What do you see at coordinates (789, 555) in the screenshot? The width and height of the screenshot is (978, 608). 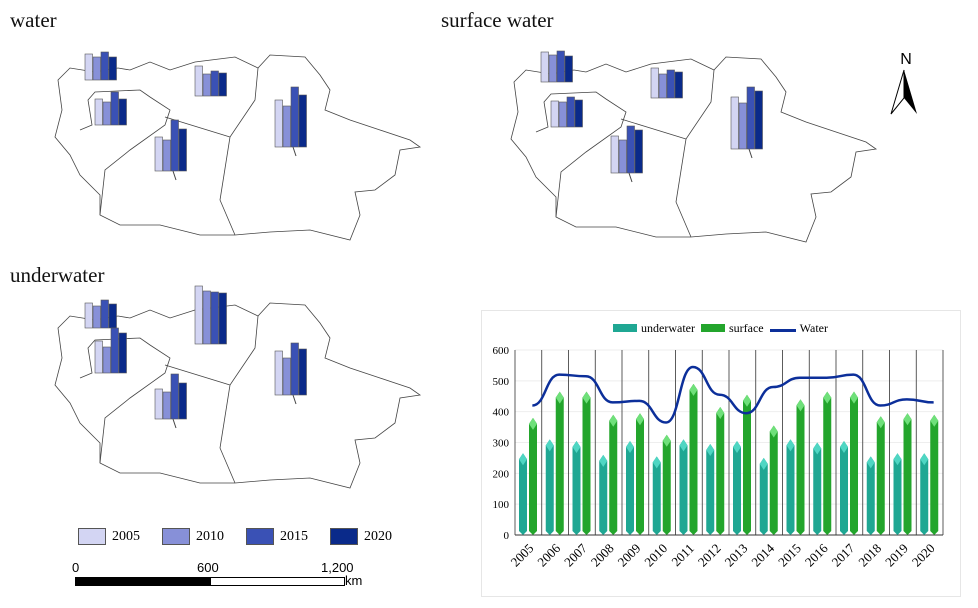 I see `x-tick-label: 2015` at bounding box center [789, 555].